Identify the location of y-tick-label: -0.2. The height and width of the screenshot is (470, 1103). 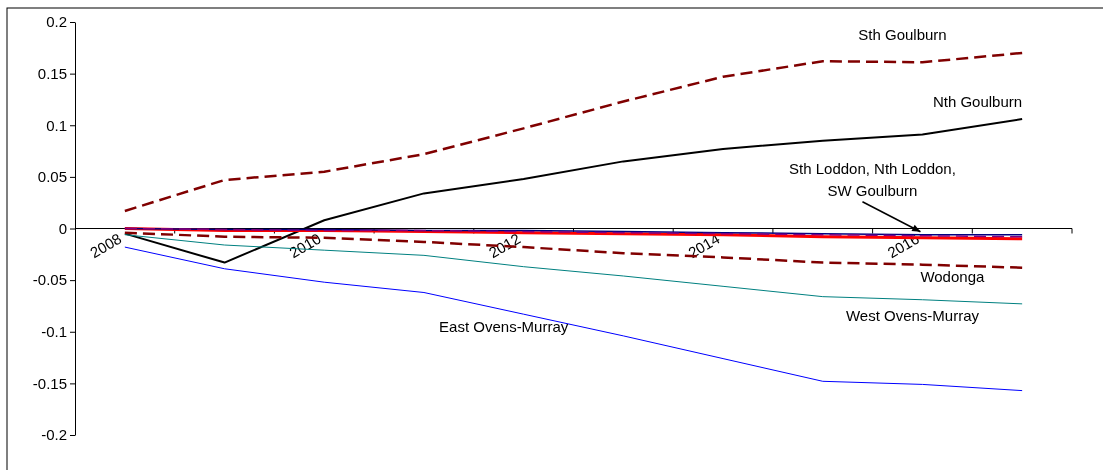
(54, 435).